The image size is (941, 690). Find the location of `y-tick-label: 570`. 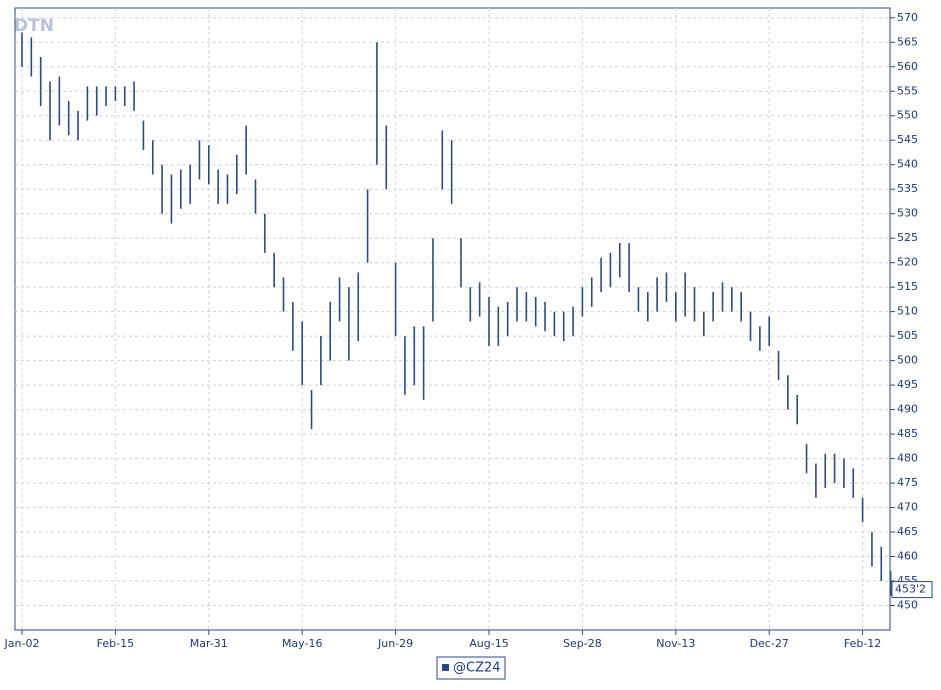

y-tick-label: 570 is located at coordinates (907, 17).